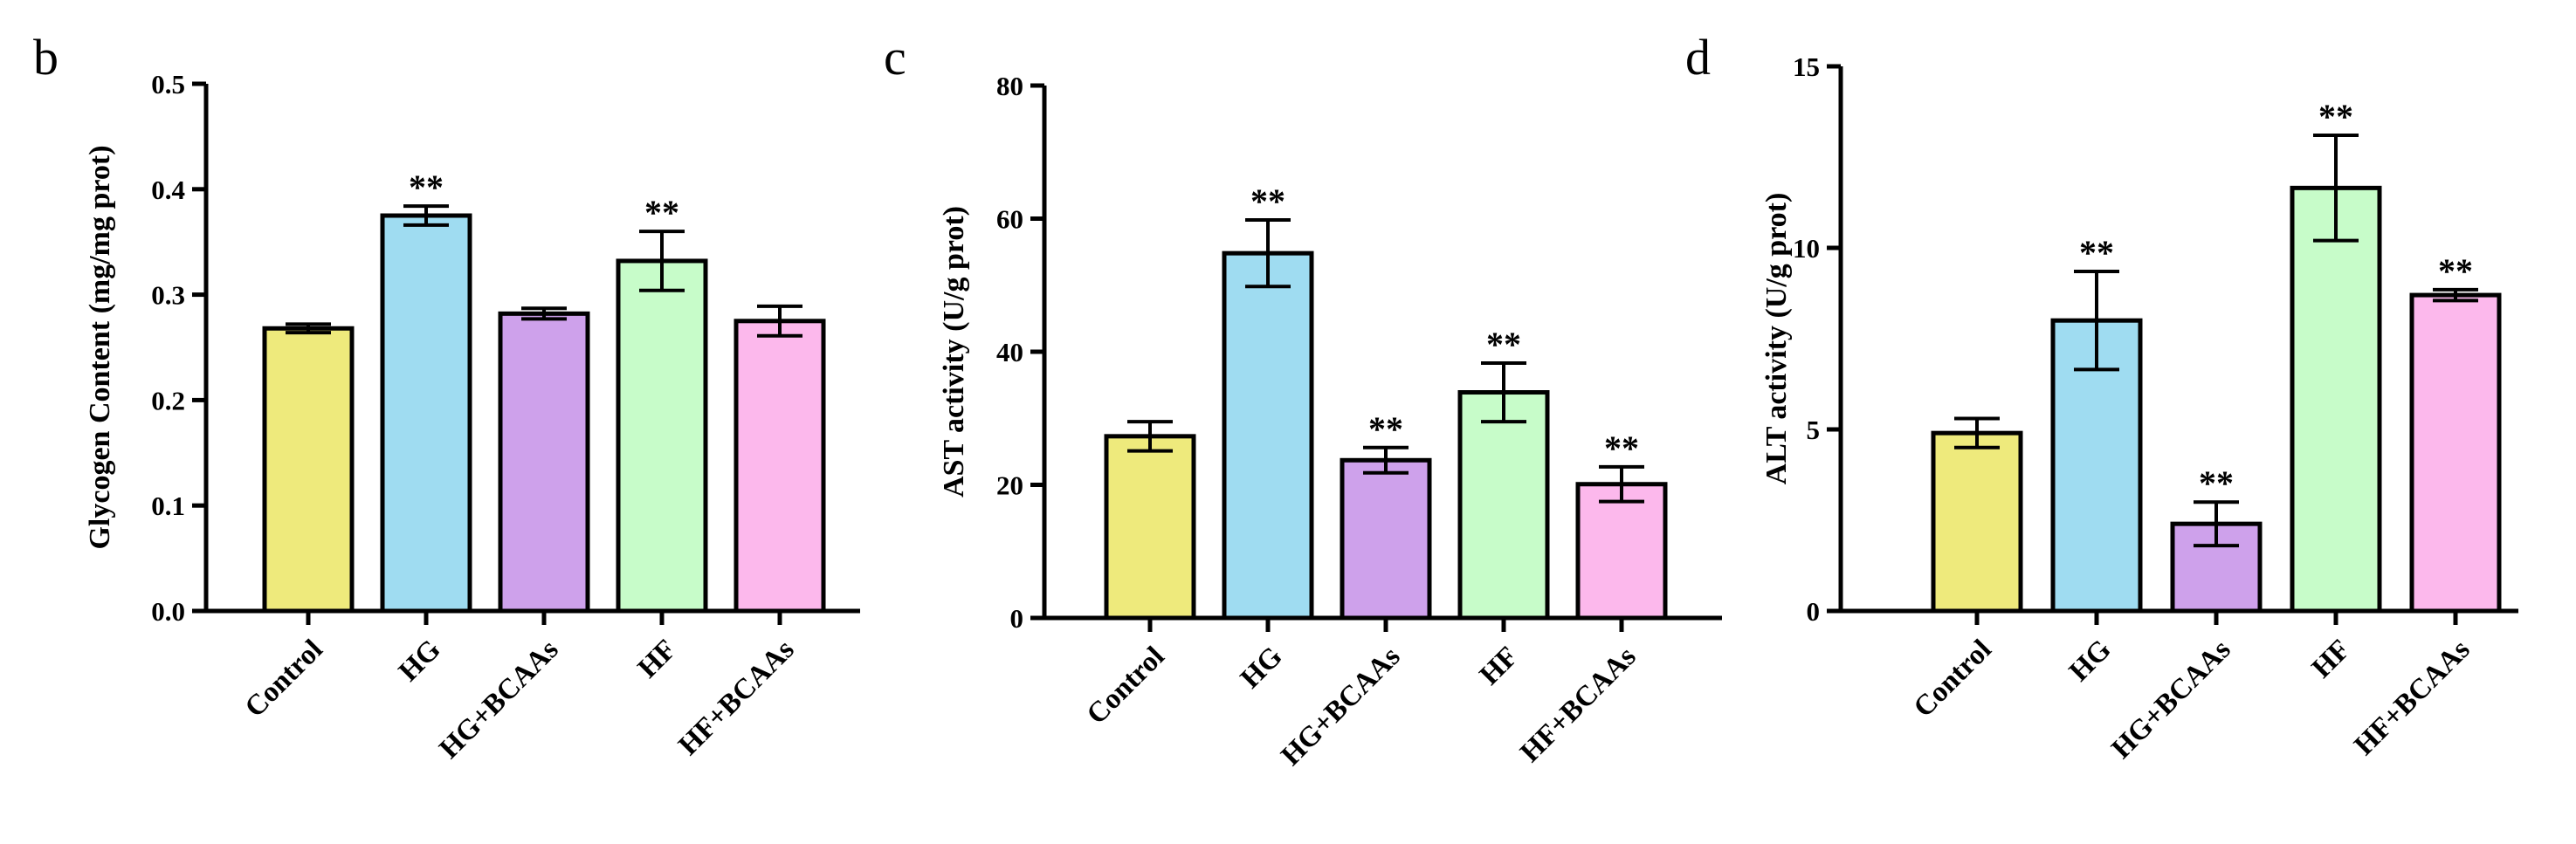 The height and width of the screenshot is (844, 2576). What do you see at coordinates (168, 612) in the screenshot?
I see `y-tick-label: 0.0` at bounding box center [168, 612].